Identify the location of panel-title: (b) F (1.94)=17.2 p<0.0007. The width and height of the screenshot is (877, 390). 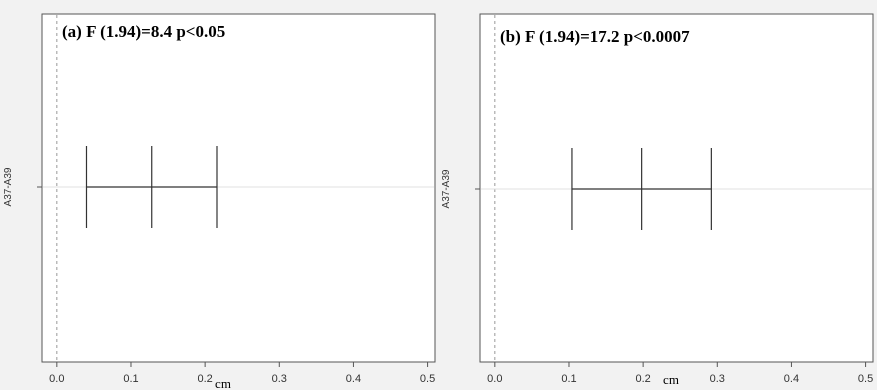
(595, 36).